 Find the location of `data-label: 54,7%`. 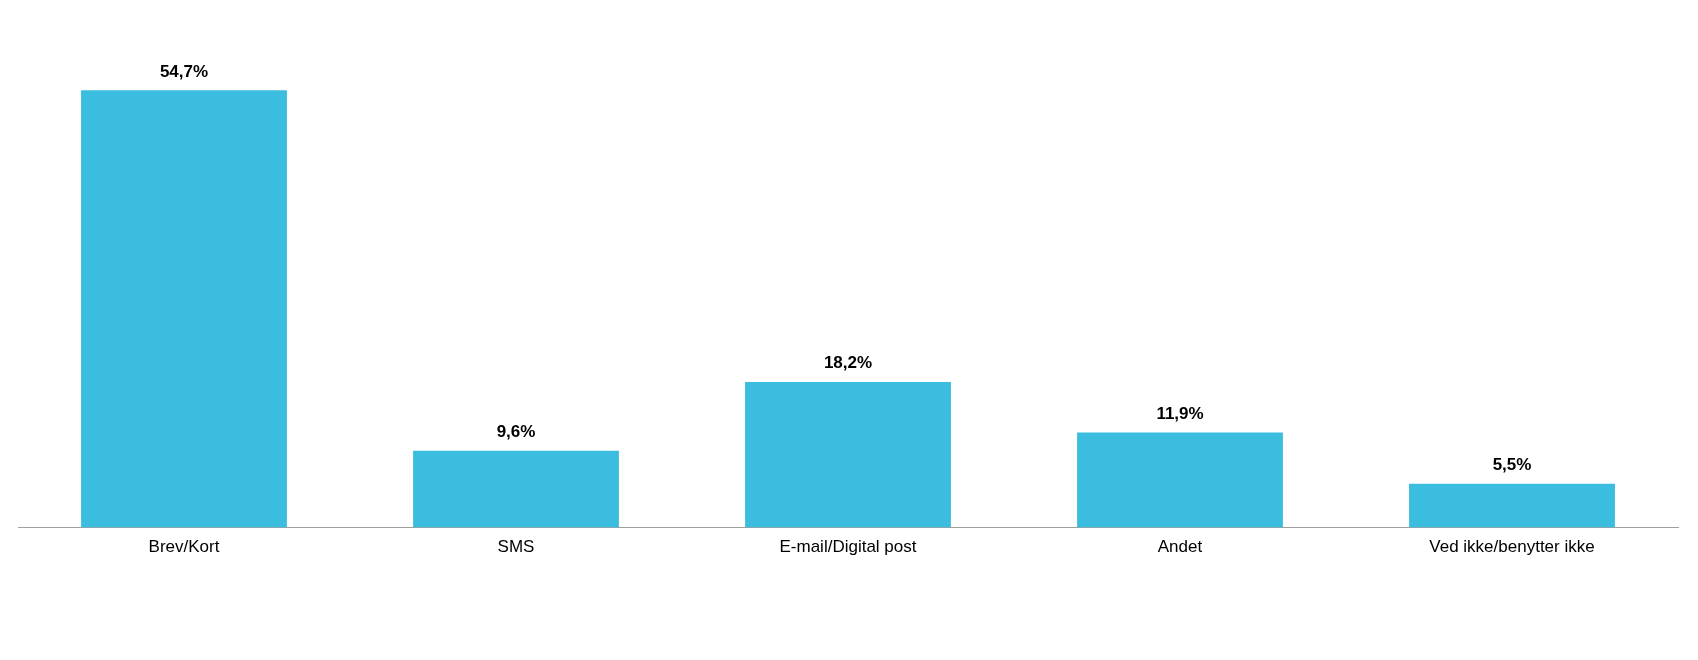

data-label: 54,7% is located at coordinates (184, 71).